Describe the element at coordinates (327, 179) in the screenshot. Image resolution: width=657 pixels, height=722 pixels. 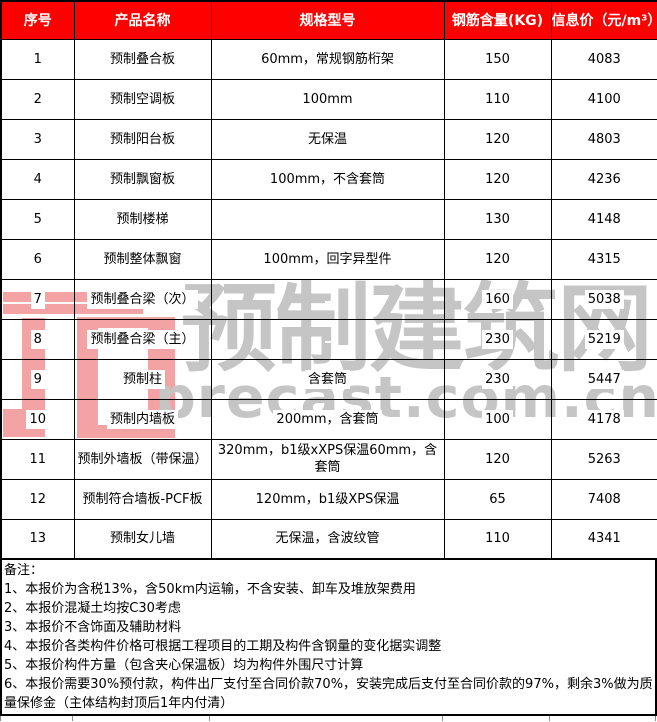
I see `cell-spec: 100mm，不含套筒` at that location.